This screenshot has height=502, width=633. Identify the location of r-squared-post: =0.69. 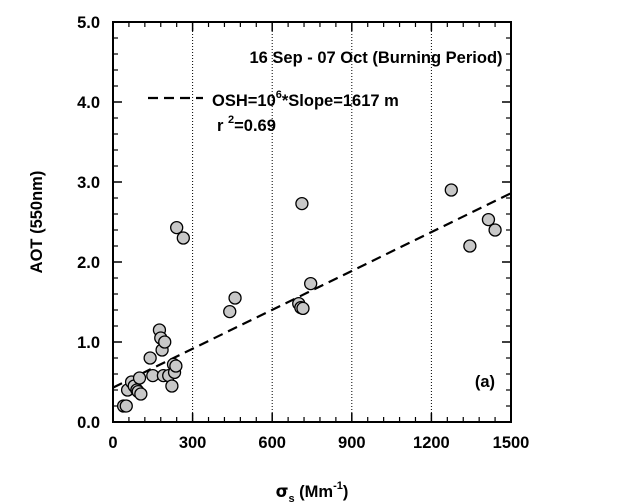
(255, 126).